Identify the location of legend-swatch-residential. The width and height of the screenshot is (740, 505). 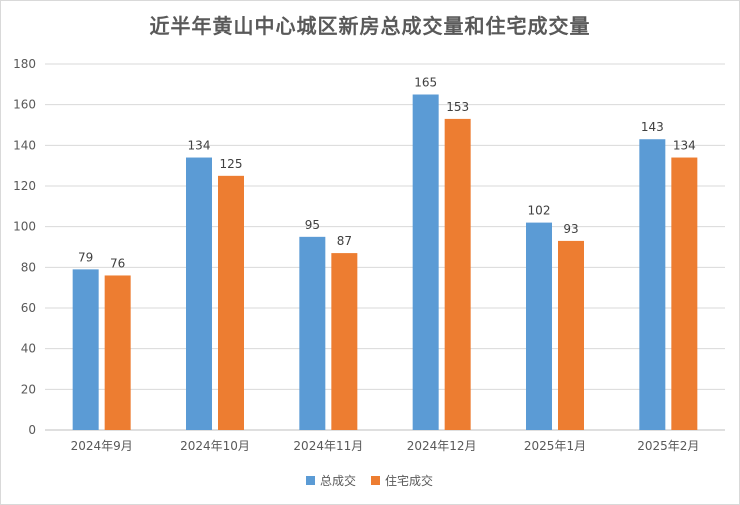
(375, 480).